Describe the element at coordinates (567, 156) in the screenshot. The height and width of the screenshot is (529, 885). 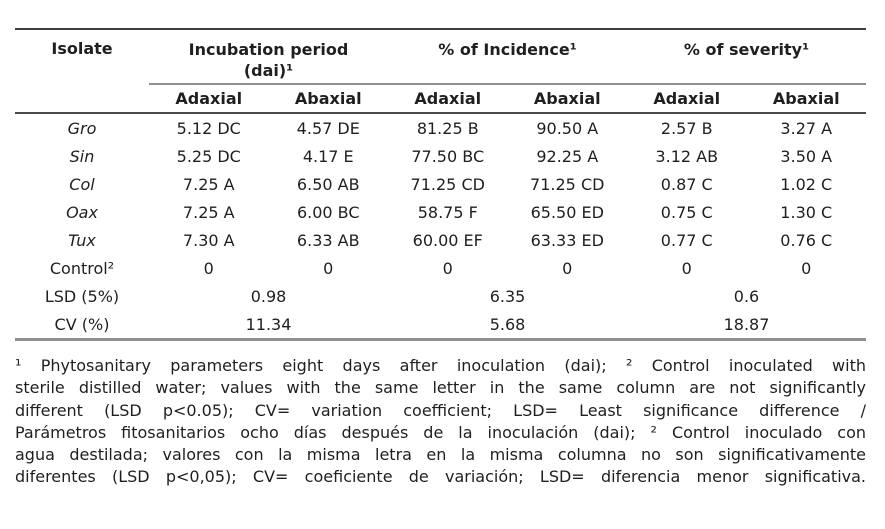
I see `value-cell: 92.25 A` at that location.